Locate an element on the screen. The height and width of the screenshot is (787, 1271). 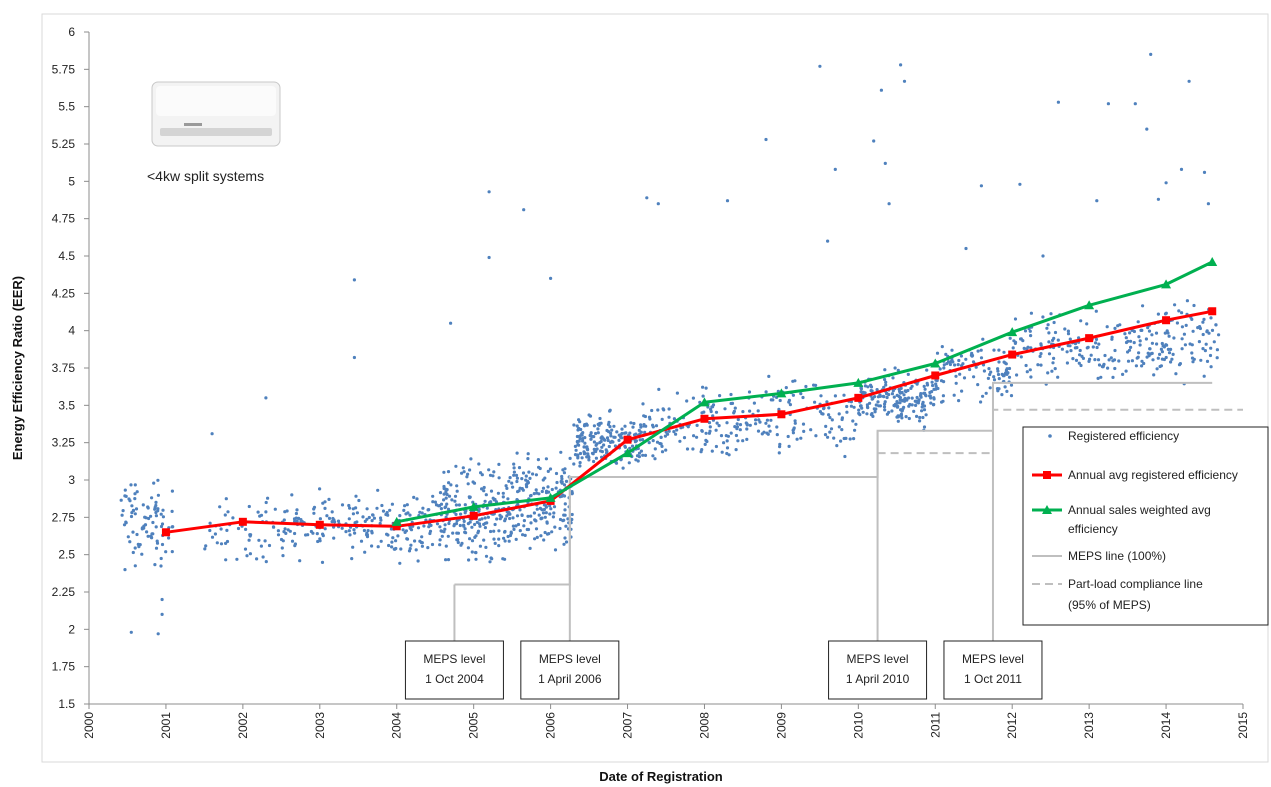
x-tick-label: 2003 is located at coordinates (320, 725).